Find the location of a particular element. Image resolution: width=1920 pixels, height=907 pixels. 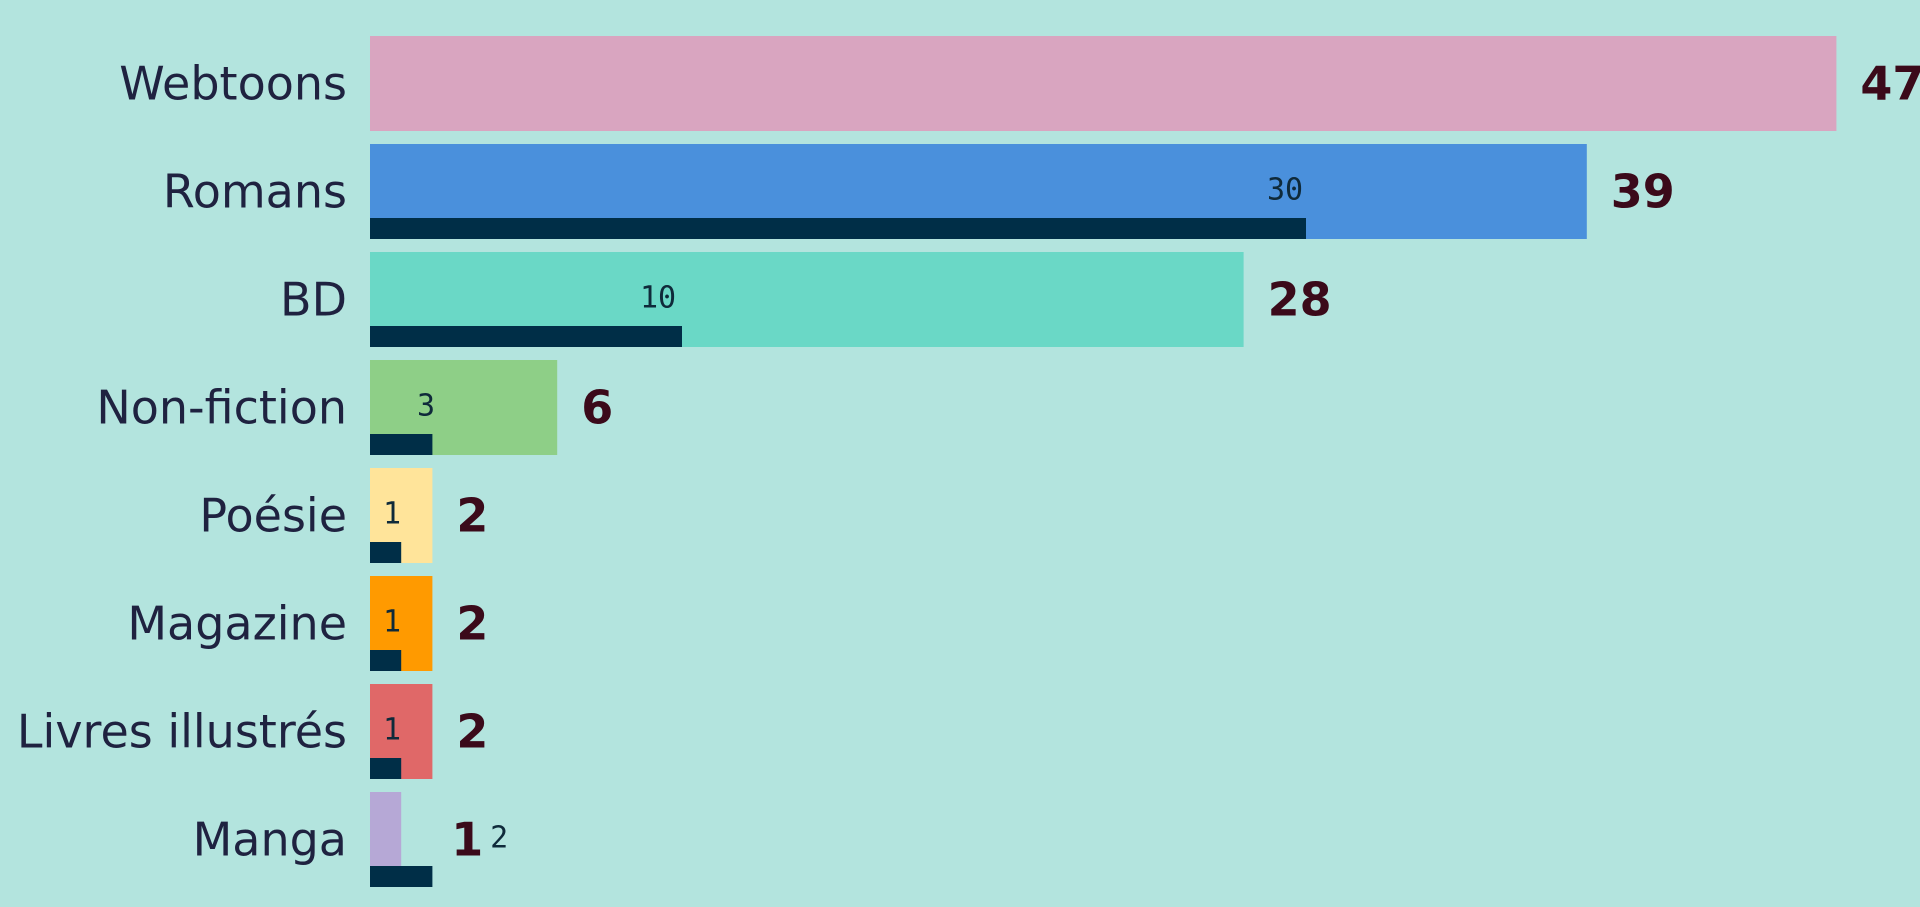

category-label: Manga is located at coordinates (270, 840).